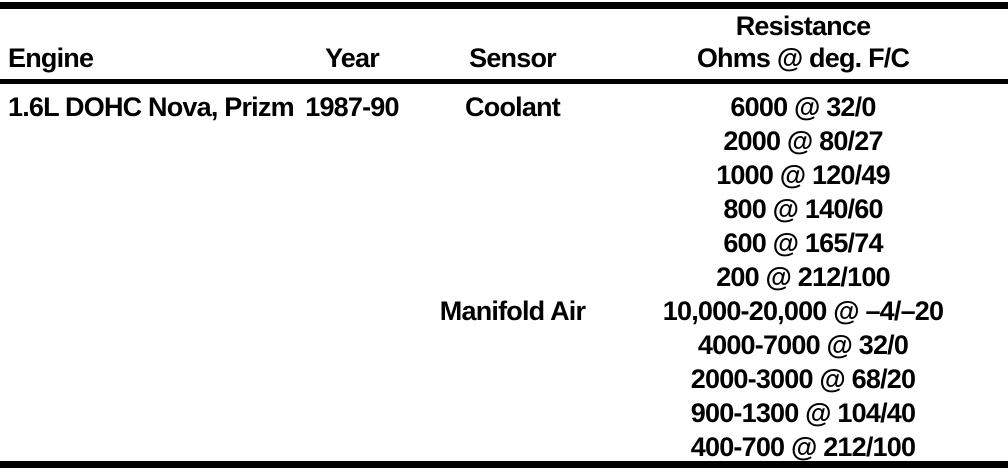  I want to click on table-row: 2000 @ 80/27, so click(504, 145).